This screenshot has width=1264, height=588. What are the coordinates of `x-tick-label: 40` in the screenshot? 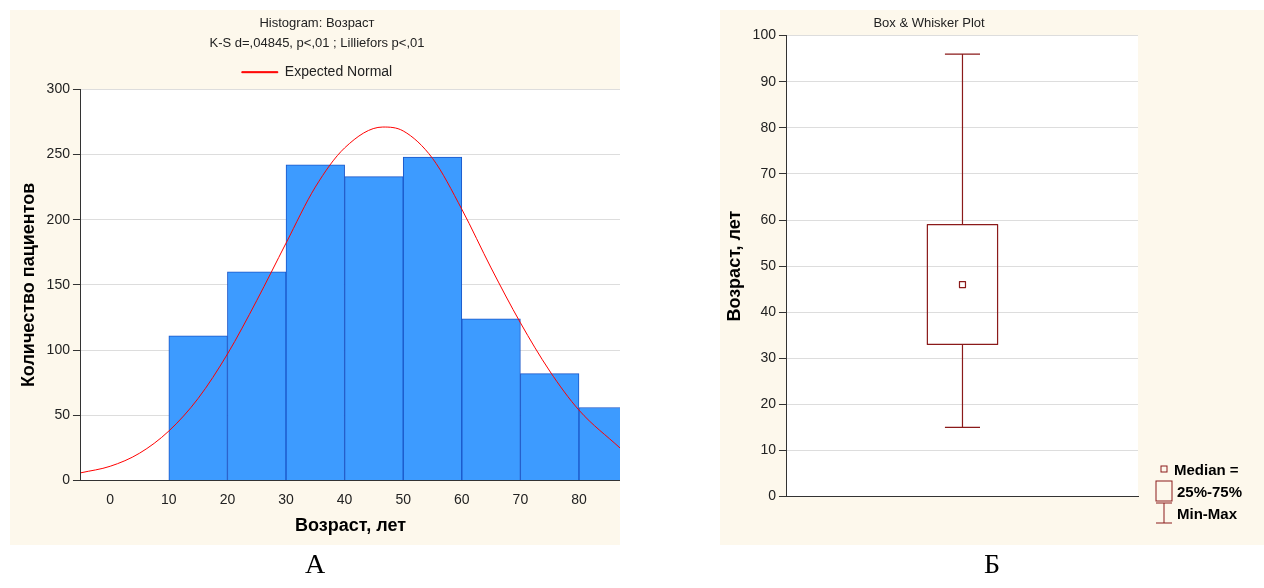 It's located at (344, 498).